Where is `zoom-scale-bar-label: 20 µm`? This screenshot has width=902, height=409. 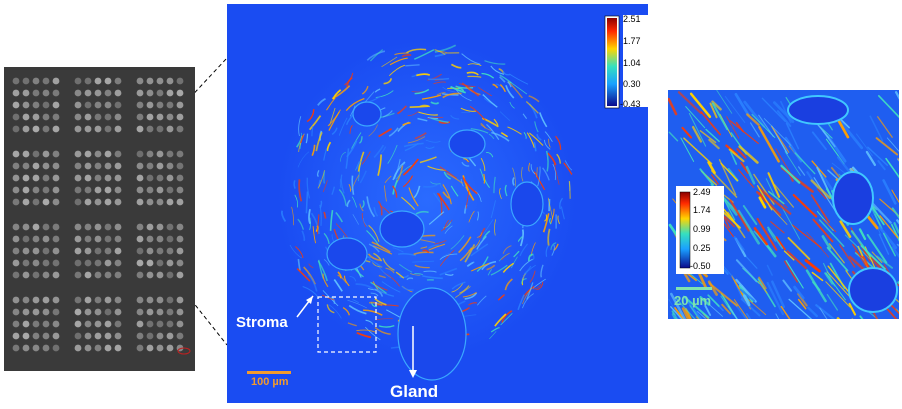
zoom-scale-bar-label: 20 µm is located at coordinates (693, 300).